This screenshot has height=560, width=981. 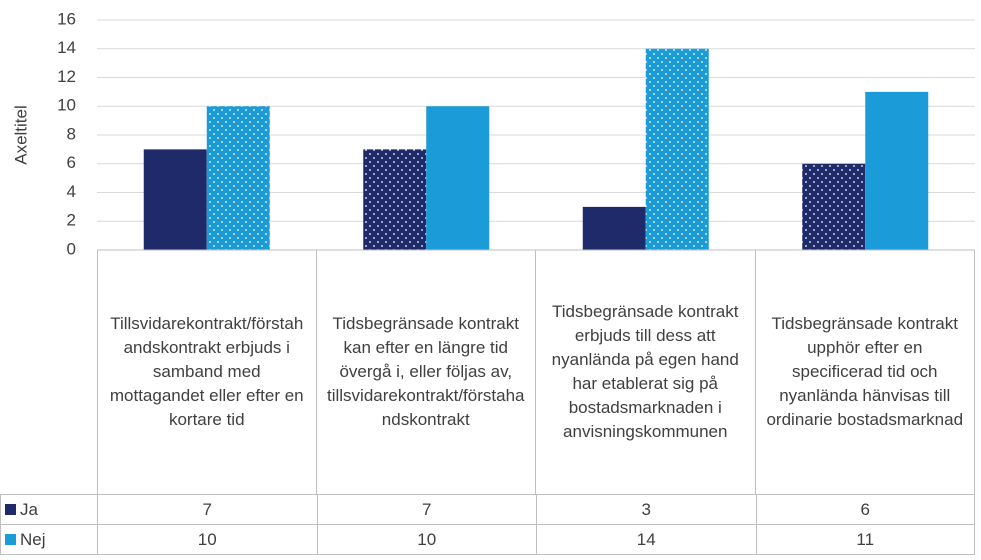 I want to click on y-tick-label: 14, so click(x=66, y=47).